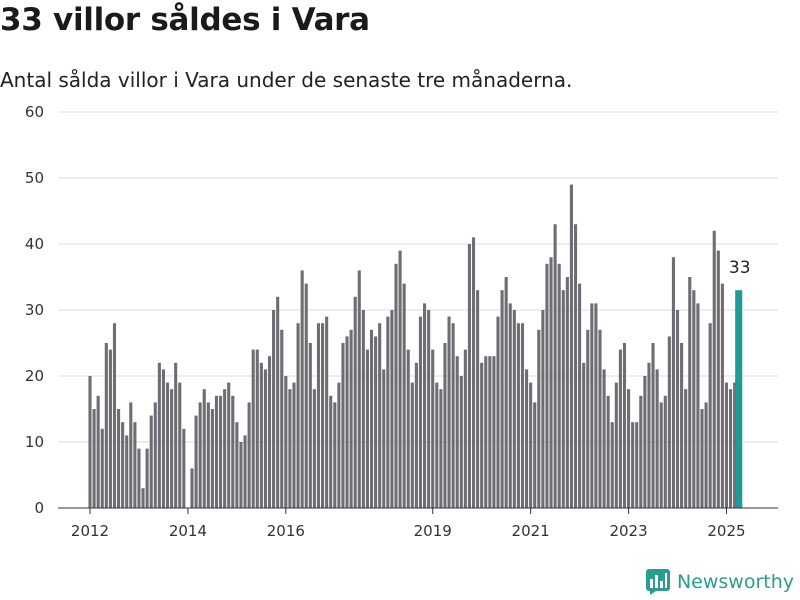 This screenshot has width=800, height=600. Describe the element at coordinates (34, 112) in the screenshot. I see `y-tick-label: 60` at that location.